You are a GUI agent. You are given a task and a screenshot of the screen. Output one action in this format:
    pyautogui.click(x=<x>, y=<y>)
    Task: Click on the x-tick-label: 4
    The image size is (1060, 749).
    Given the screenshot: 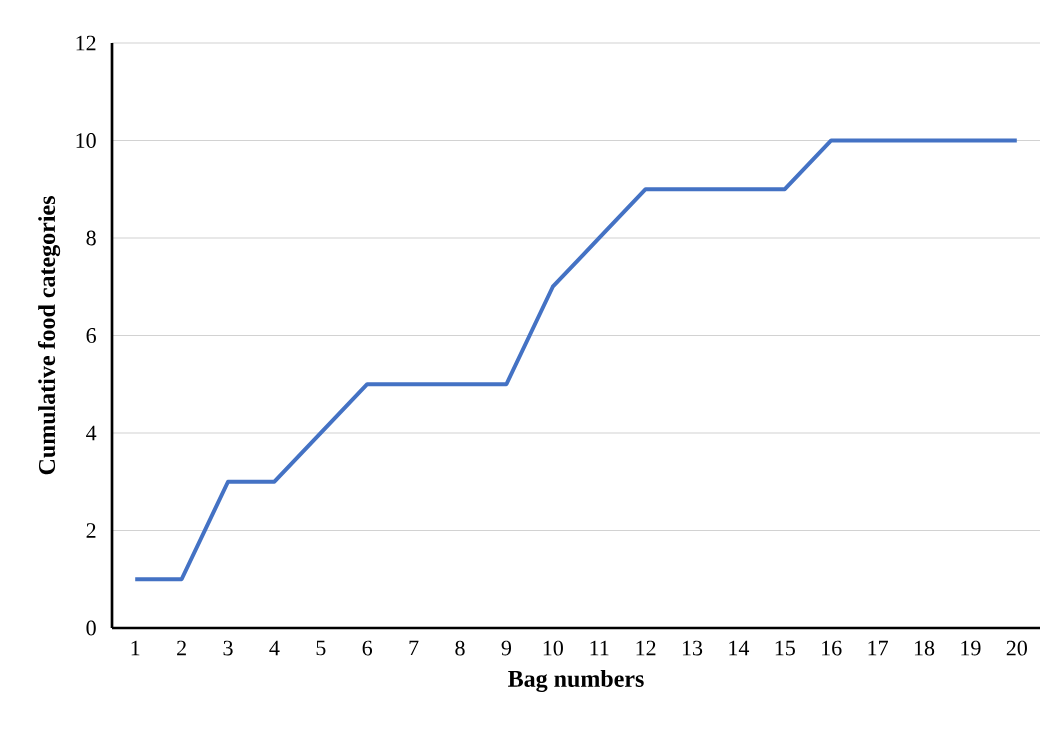 What is the action you would take?
    pyautogui.click(x=274, y=648)
    